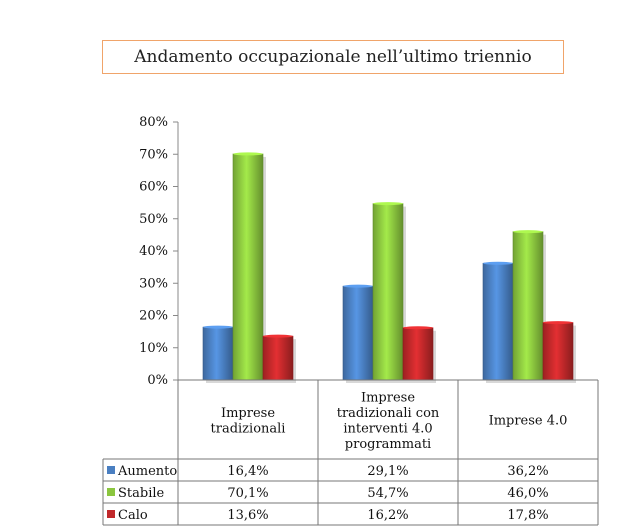 The width and height of the screenshot is (637, 531). I want to click on category-label: tradizionali con, so click(388, 413).